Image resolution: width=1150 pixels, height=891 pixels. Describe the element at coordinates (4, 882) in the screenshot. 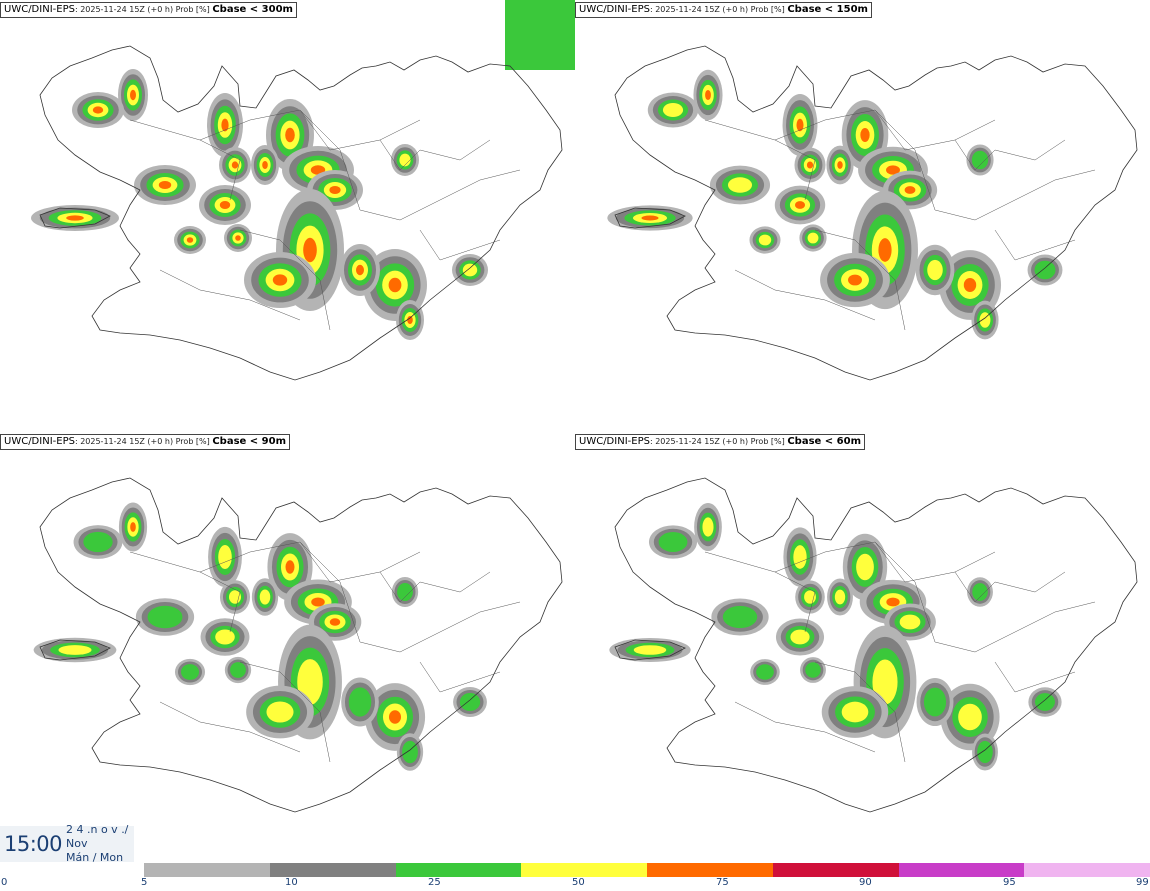

I see `colorbar-tick-label: 0` at that location.